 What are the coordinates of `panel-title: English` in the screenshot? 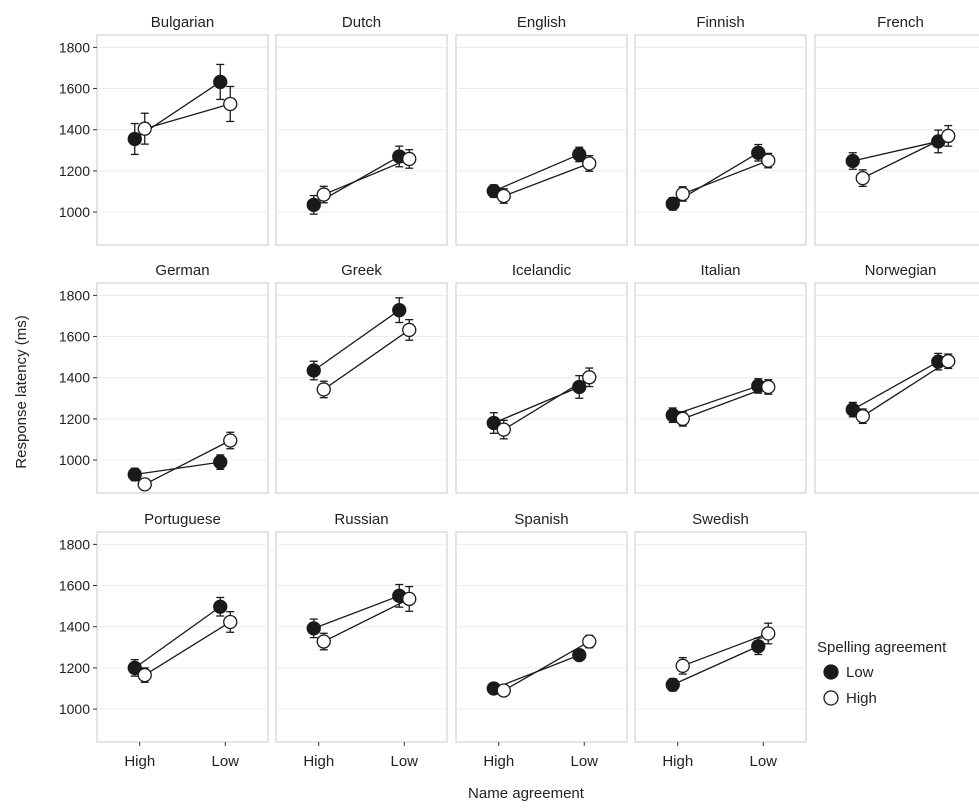 It's located at (541, 22).